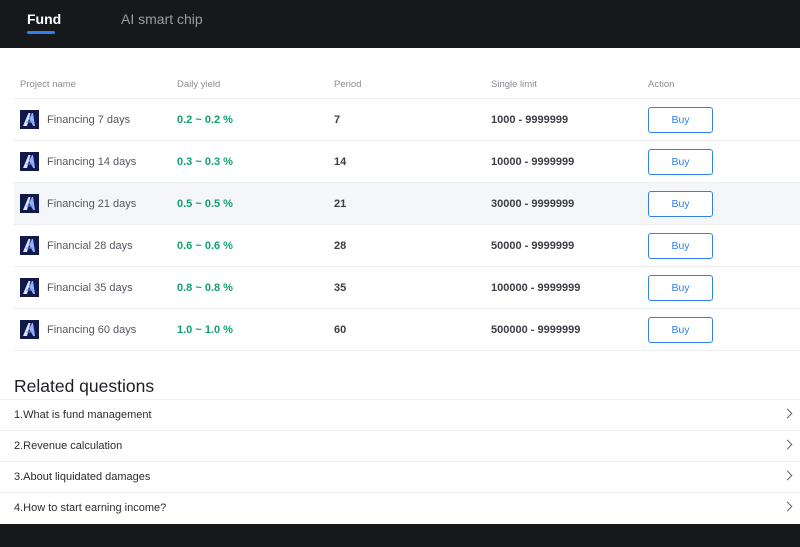  Describe the element at coordinates (348, 84) in the screenshot. I see `header-period: Period` at that location.